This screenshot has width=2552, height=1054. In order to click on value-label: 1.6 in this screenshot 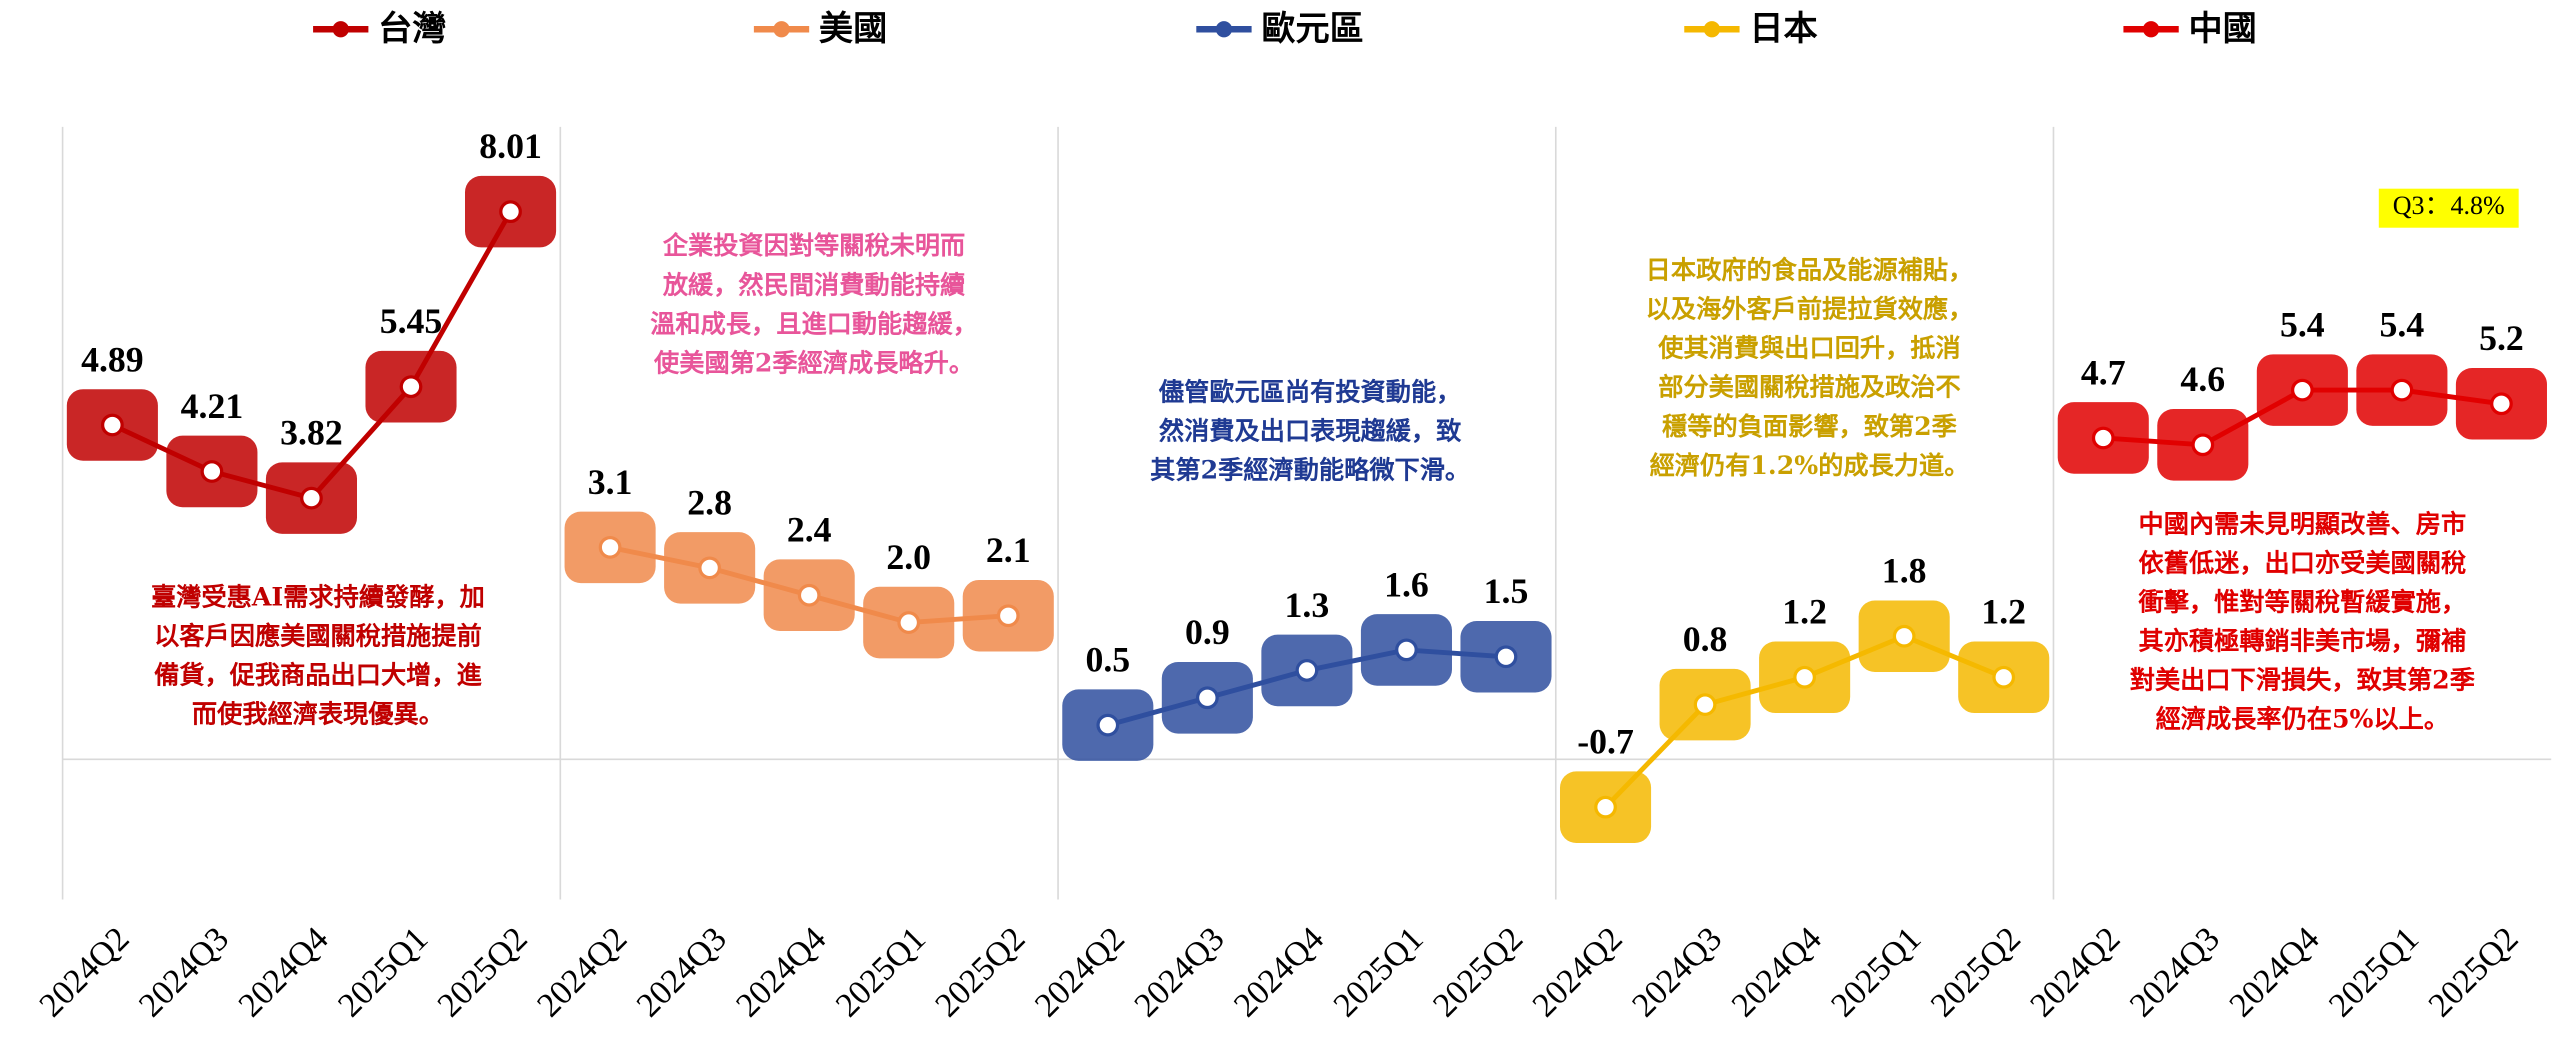, I will do `click(1406, 584)`.